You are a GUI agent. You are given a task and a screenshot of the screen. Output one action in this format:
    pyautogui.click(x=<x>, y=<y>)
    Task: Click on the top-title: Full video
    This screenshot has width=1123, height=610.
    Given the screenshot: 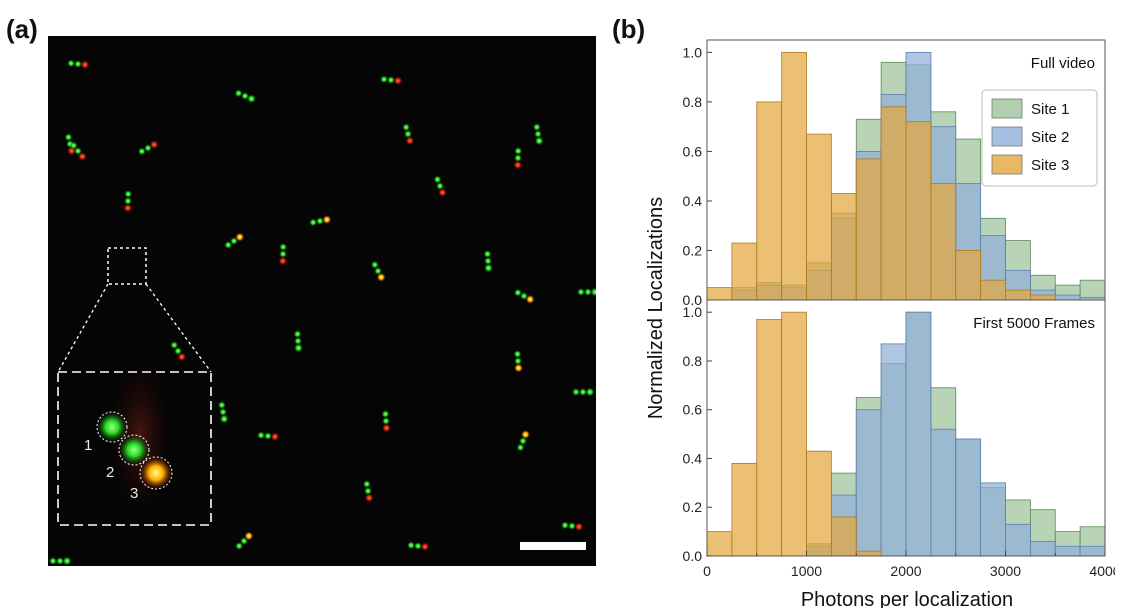 What is the action you would take?
    pyautogui.click(x=1063, y=63)
    